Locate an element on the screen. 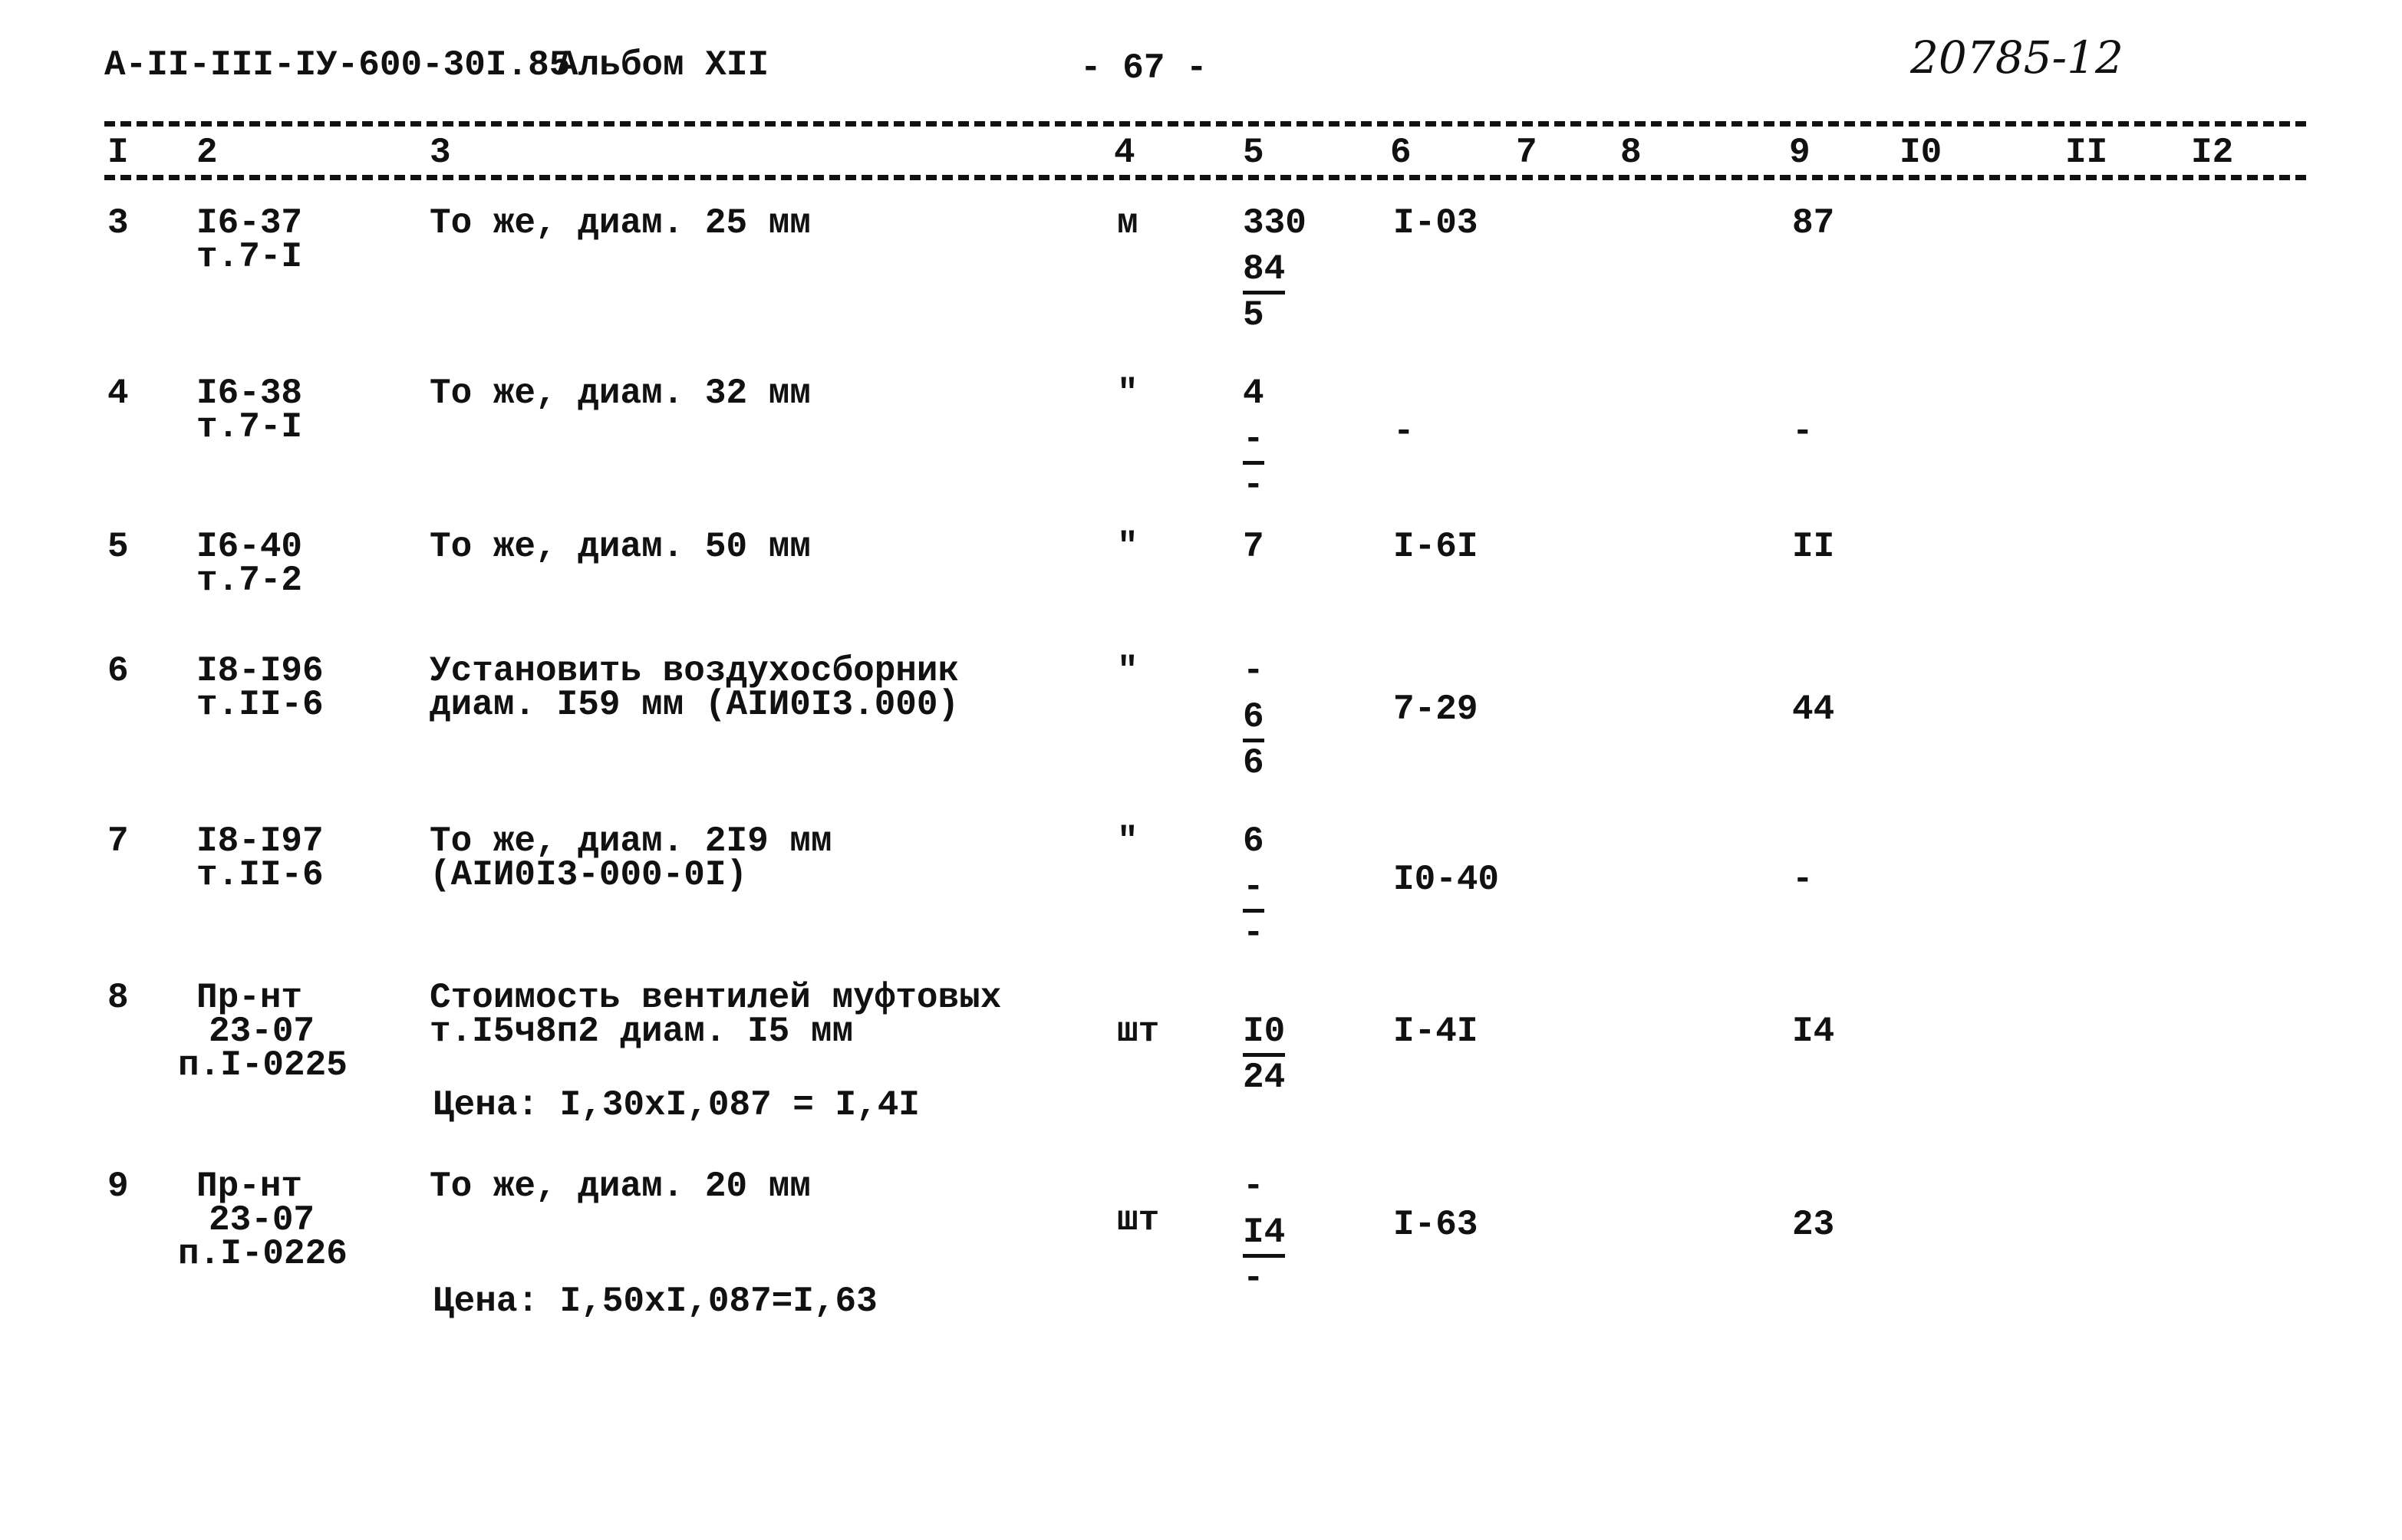 Image resolution: width=2402 pixels, height=1540 pixels. column-header: I0 is located at coordinates (1921, 153).